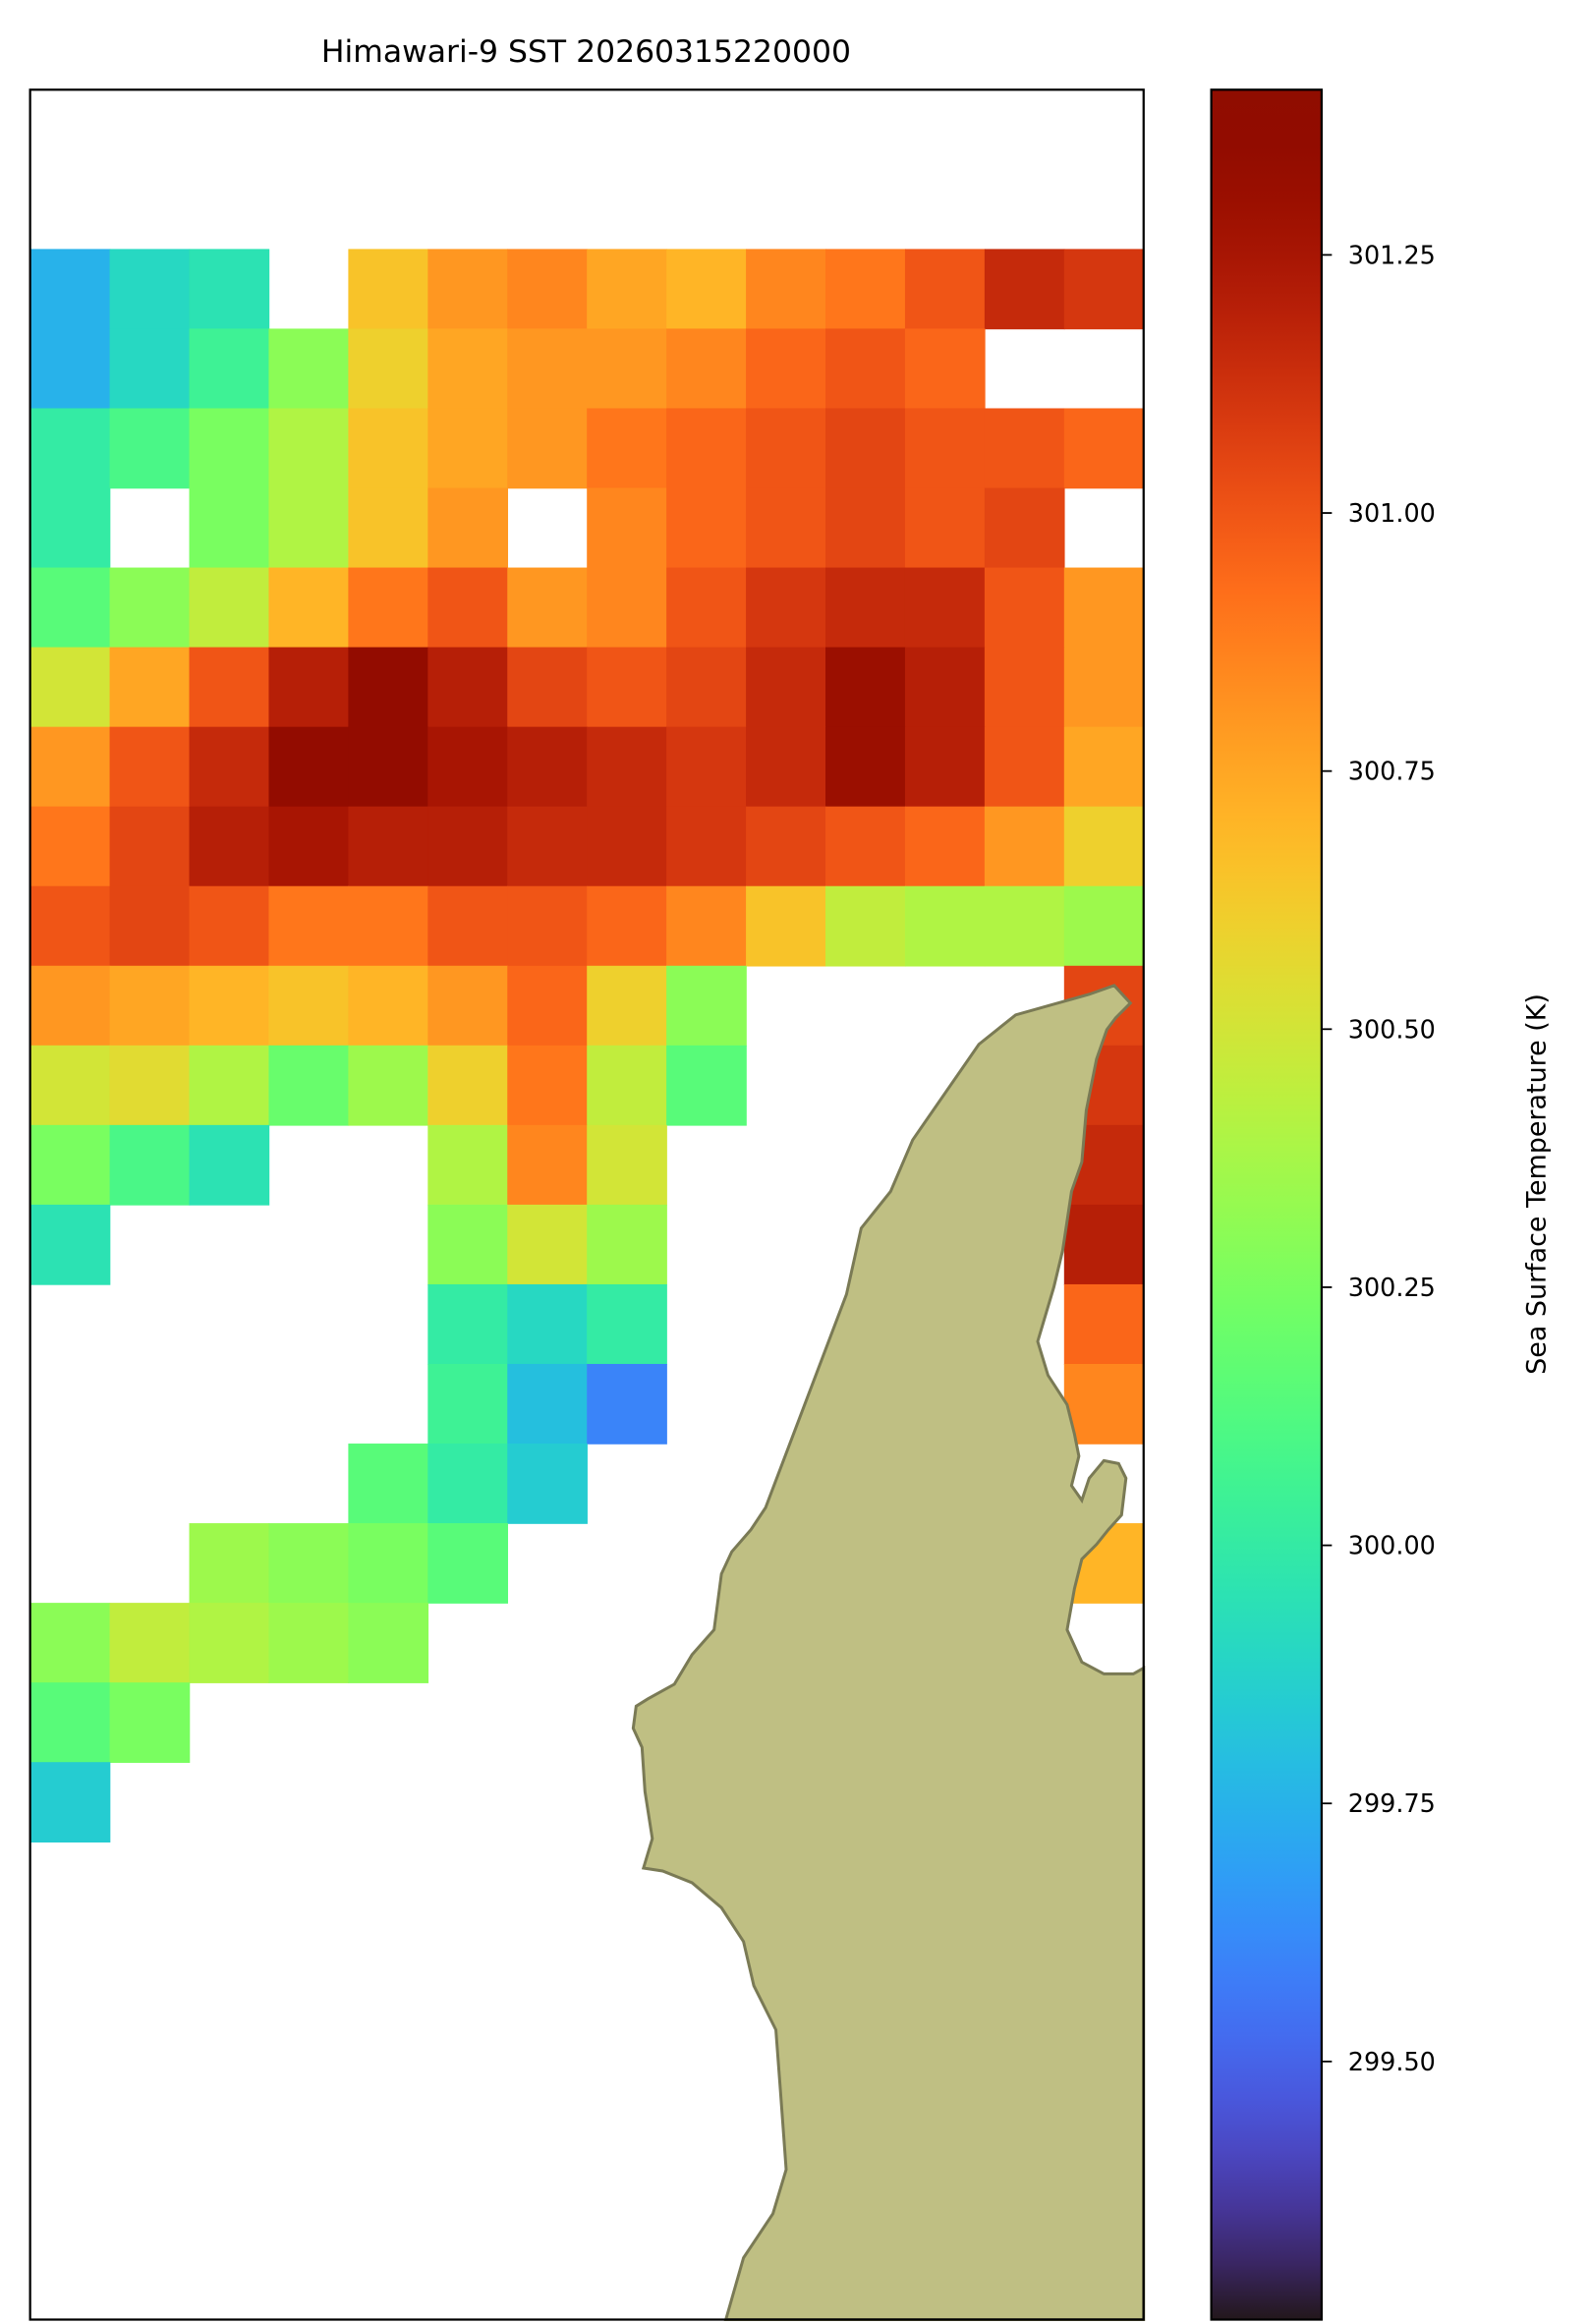 The height and width of the screenshot is (2324, 1590). Describe the element at coordinates (1392, 255) in the screenshot. I see `colorbar-tick-label: 301.25` at that location.